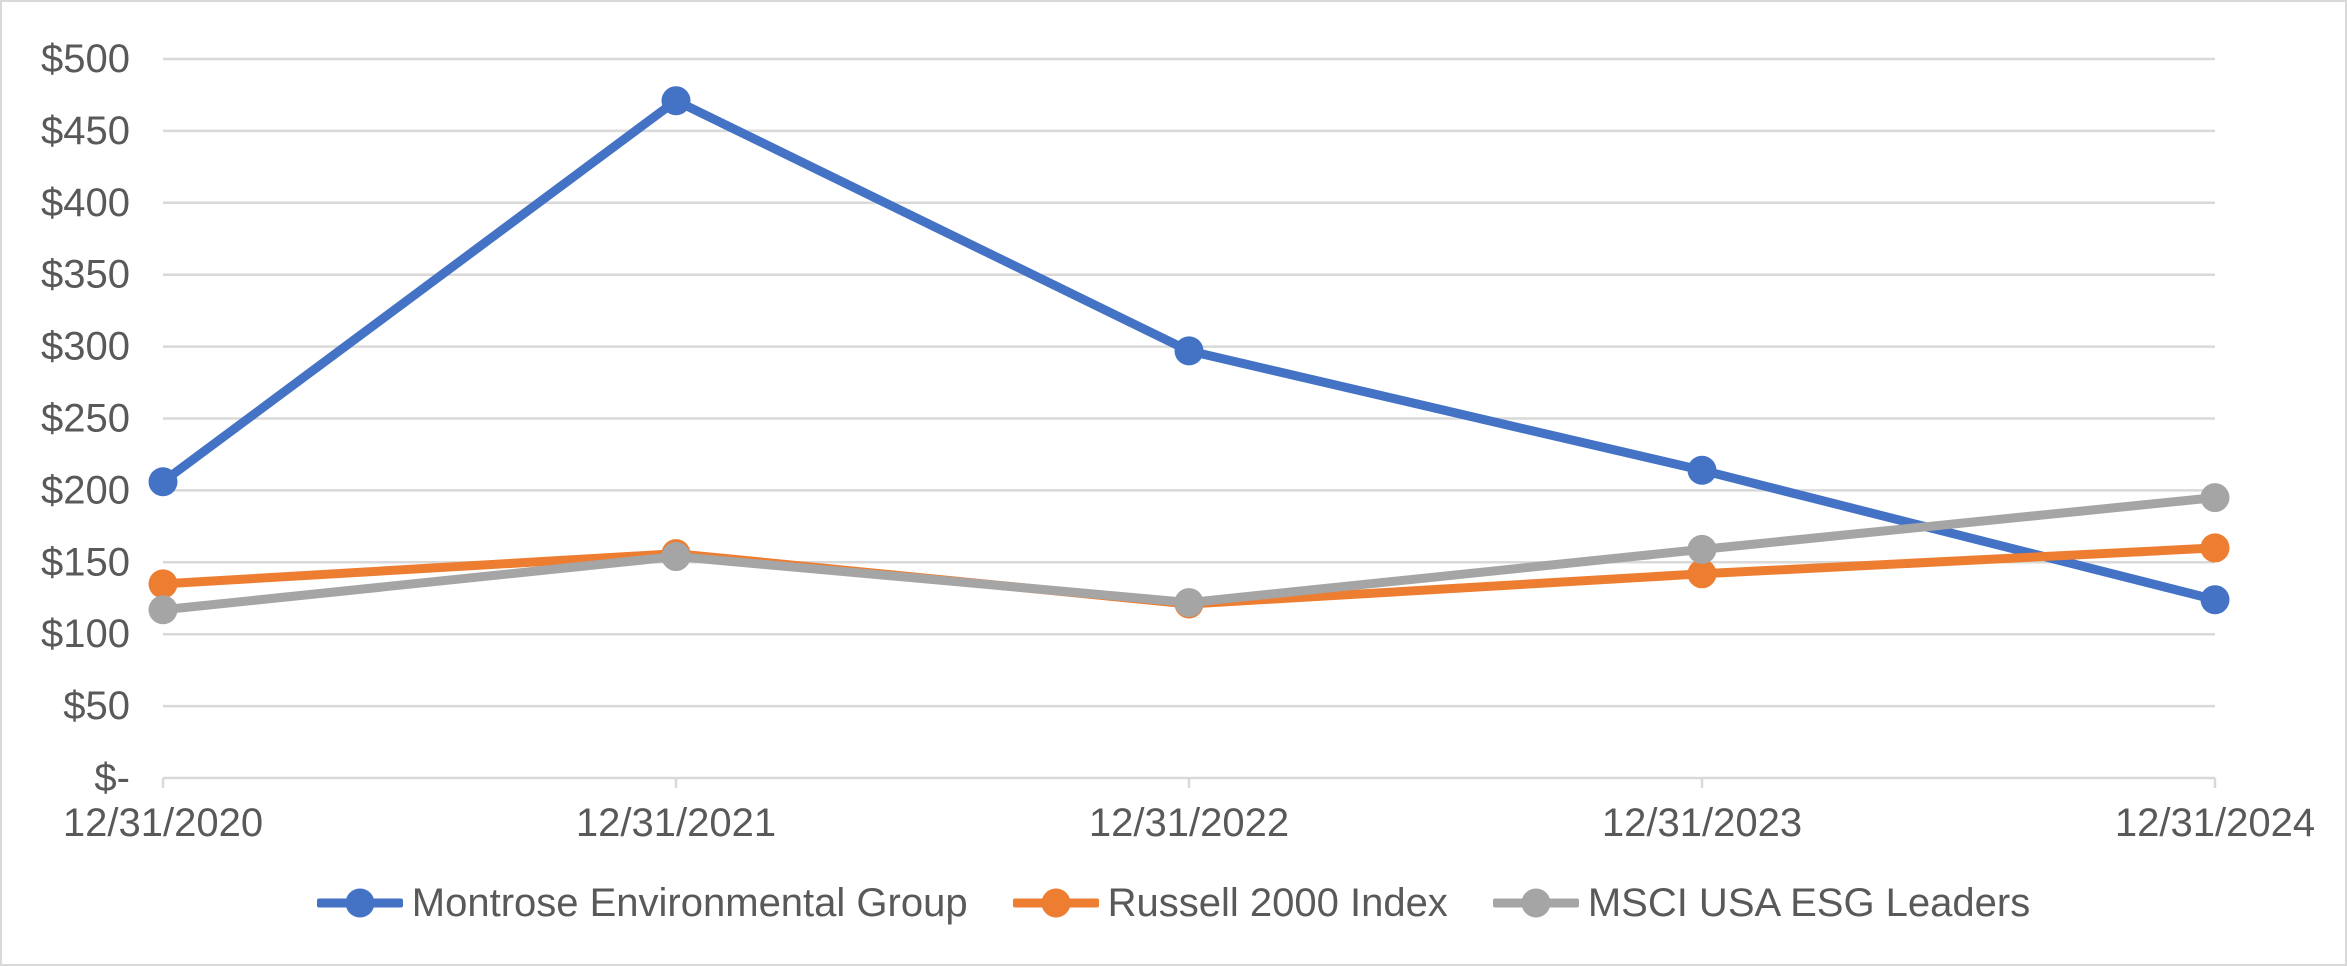 The width and height of the screenshot is (2347, 966). What do you see at coordinates (85, 634) in the screenshot?
I see `y-axis-tick-label: $100` at bounding box center [85, 634].